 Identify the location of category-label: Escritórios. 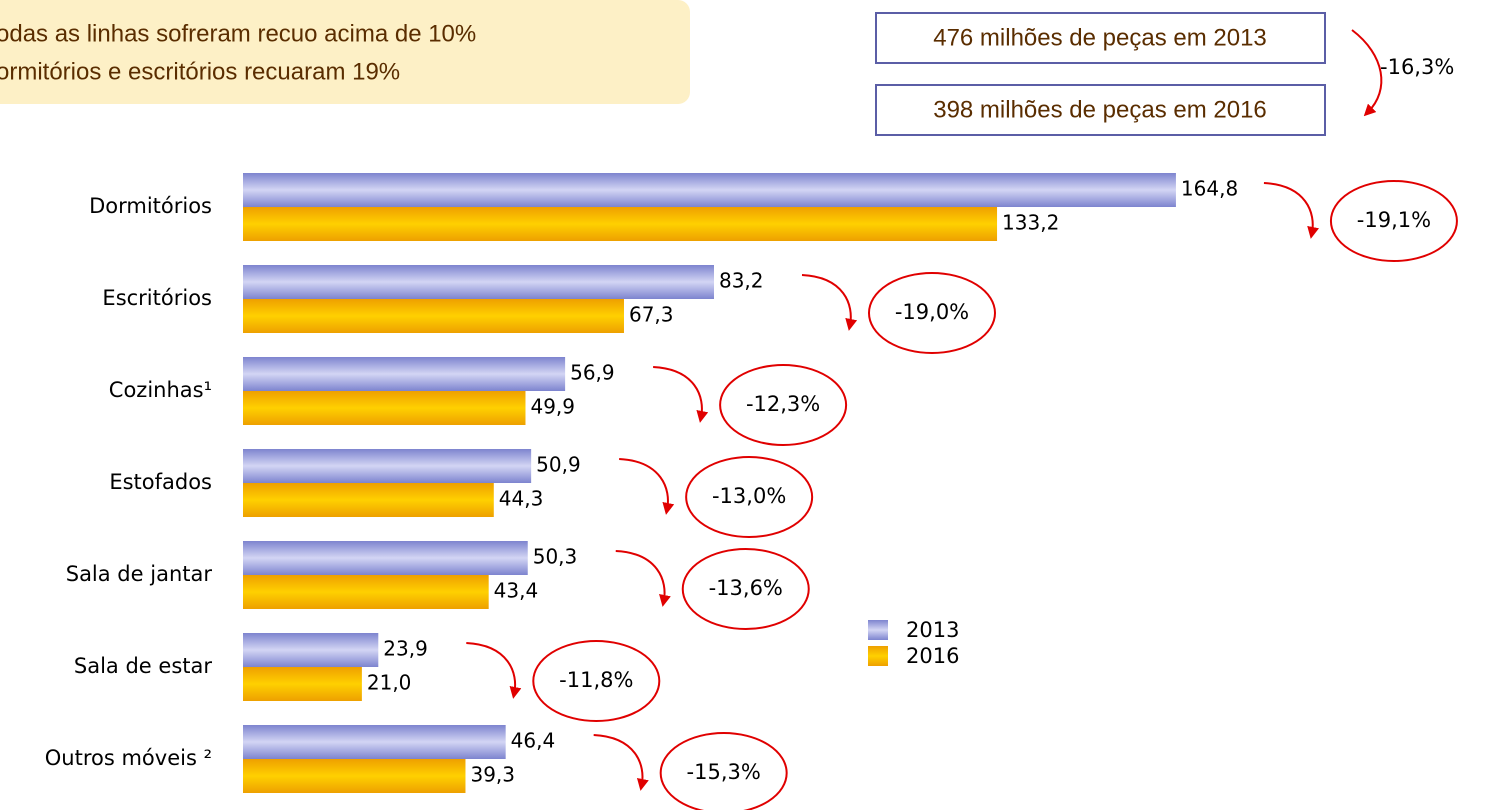
(157, 298).